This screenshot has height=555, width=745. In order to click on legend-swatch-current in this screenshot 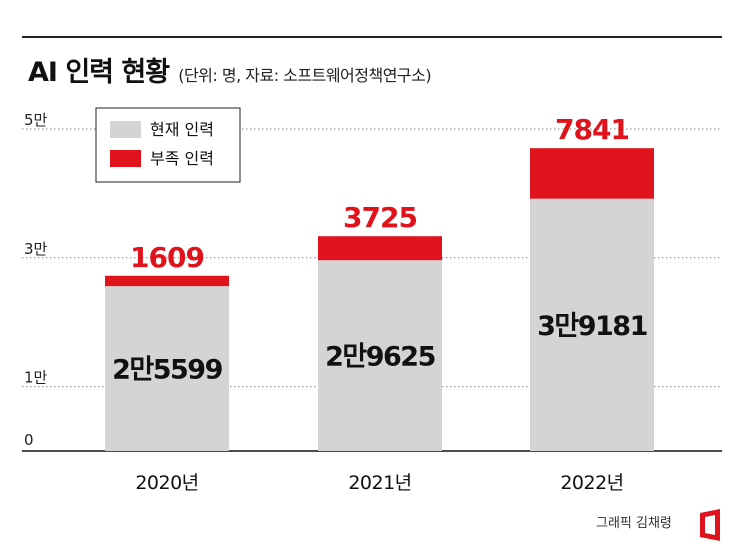, I will do `click(125, 129)`.